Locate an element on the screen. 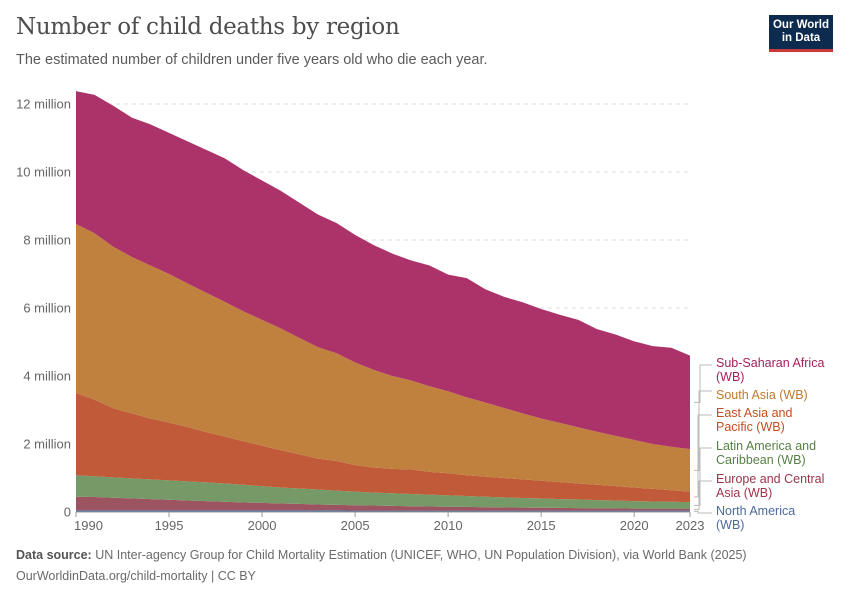 This screenshot has height=600, width=850. x-tick-label: 2023 is located at coordinates (690, 525).